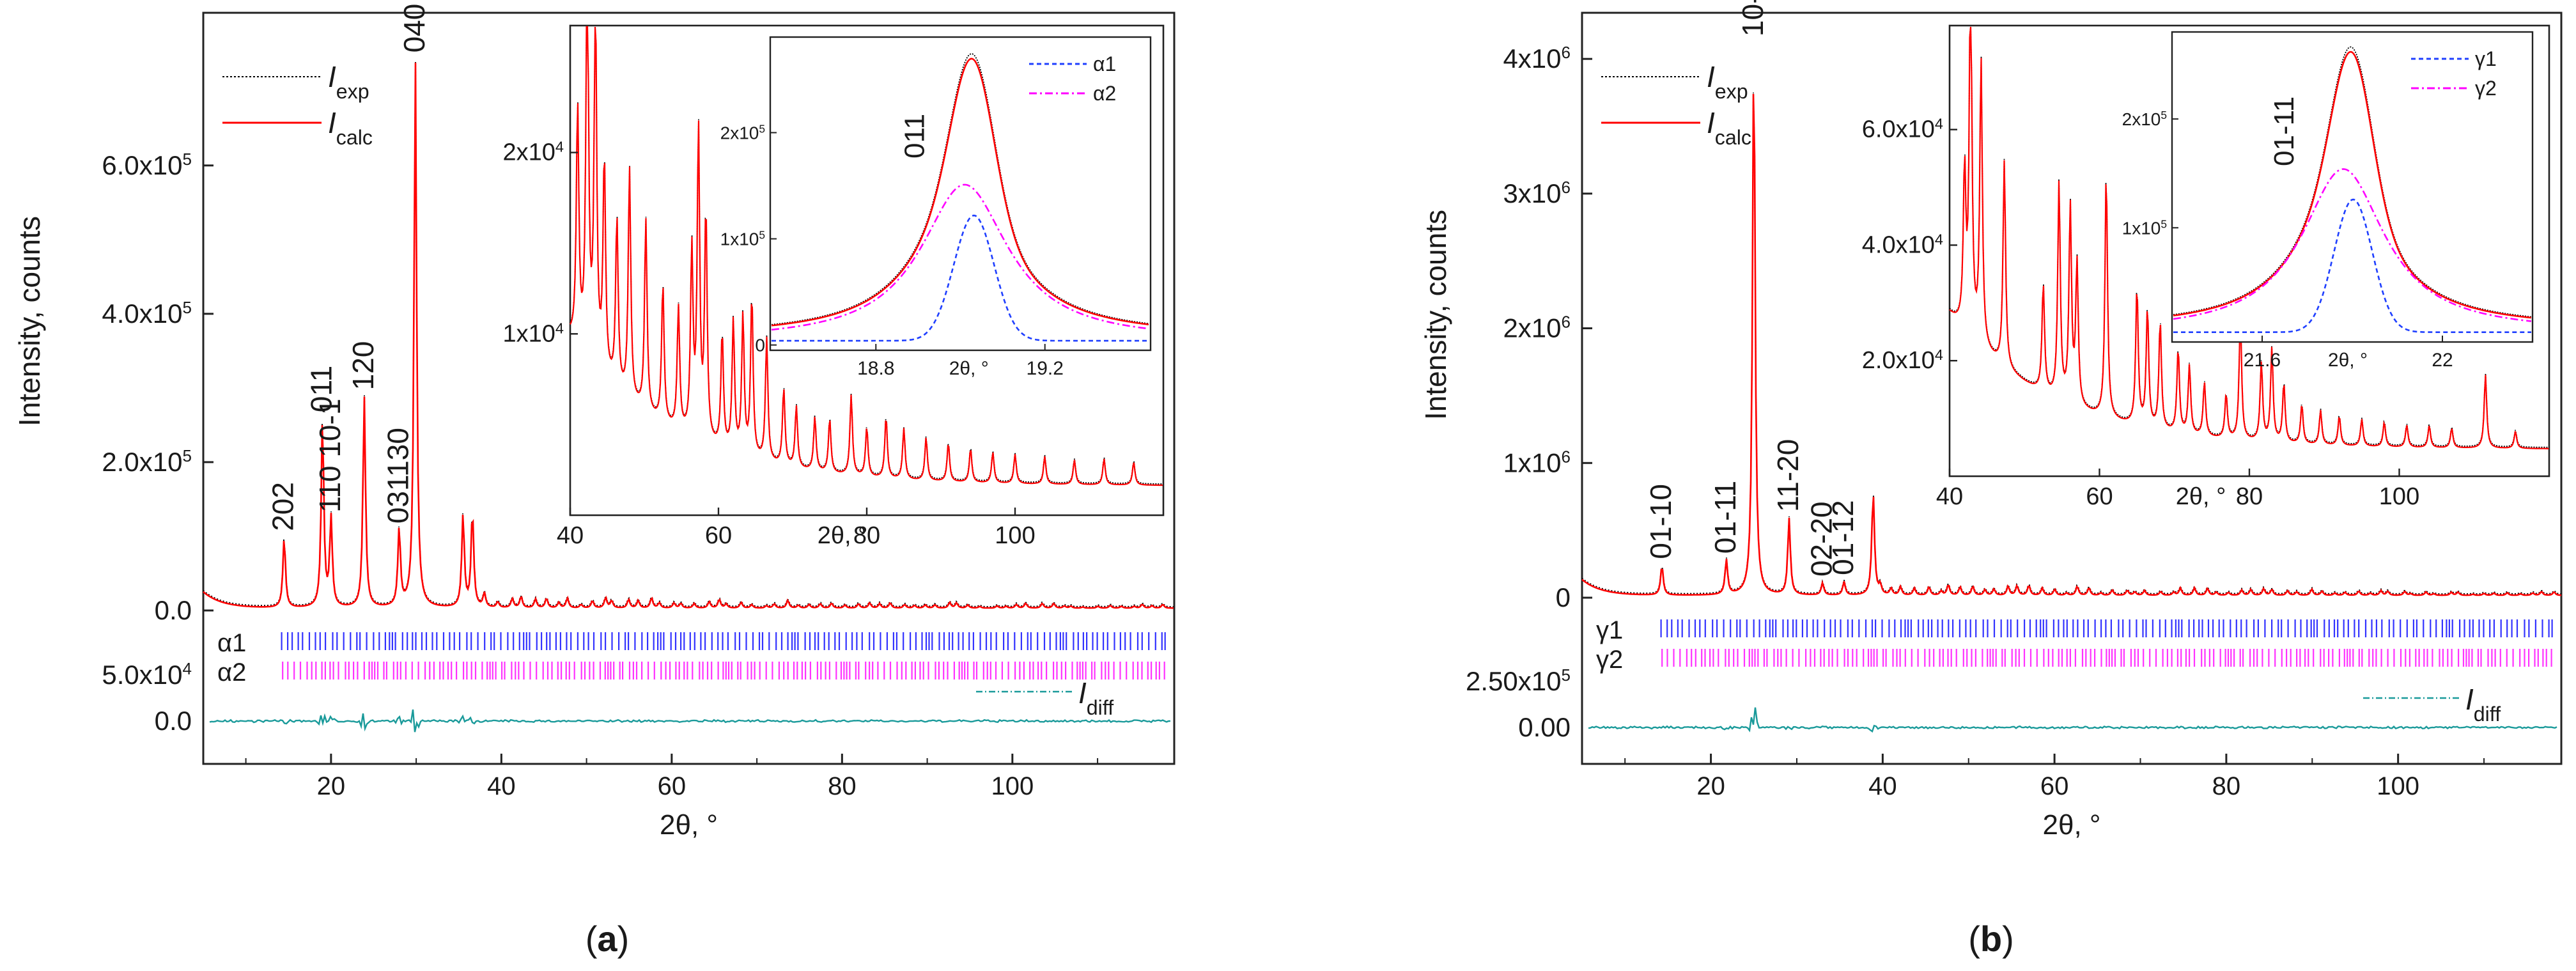  I want to click on legend-label-diff-subscript: diff, so click(2487, 714).